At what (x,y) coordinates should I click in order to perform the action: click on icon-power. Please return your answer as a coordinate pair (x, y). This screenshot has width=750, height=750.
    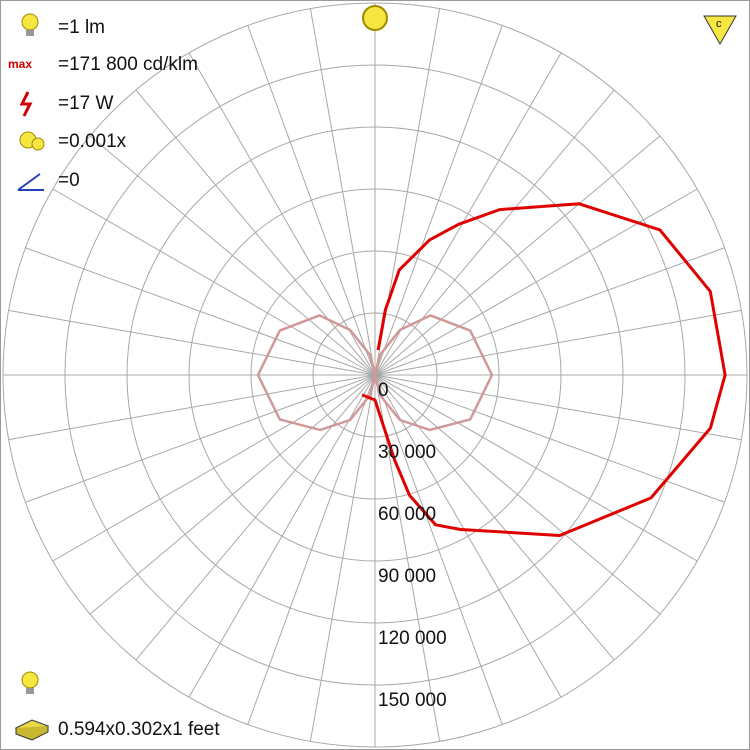
    Looking at the image, I should click on (26, 104).